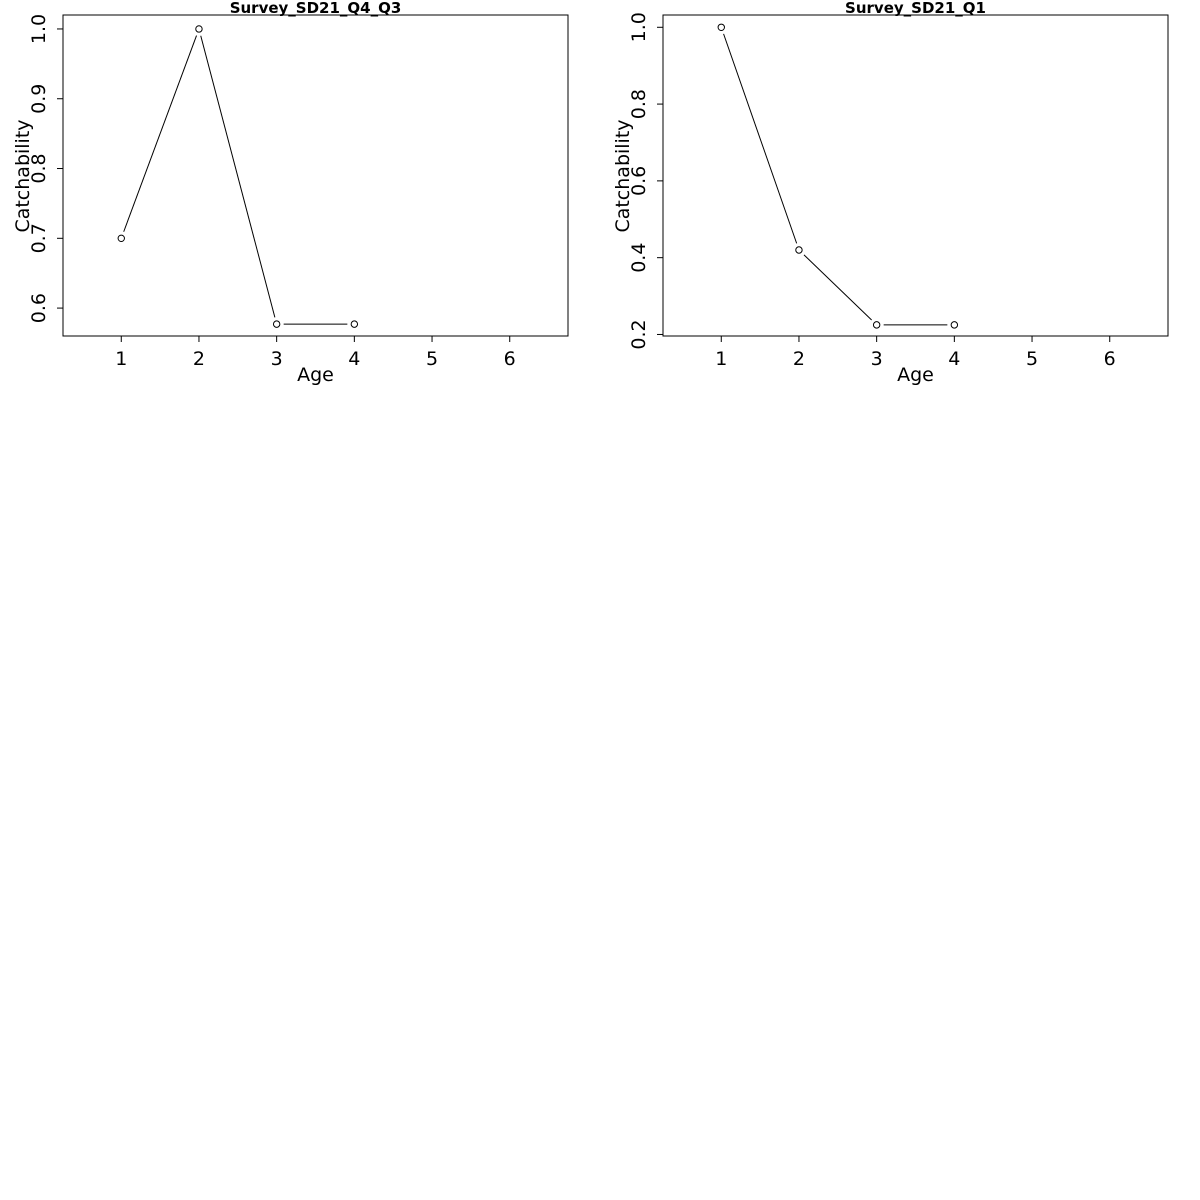 Image resolution: width=1200 pixels, height=1200 pixels. Describe the element at coordinates (639, 334) in the screenshot. I see `y-tick-label: 0.2` at that location.